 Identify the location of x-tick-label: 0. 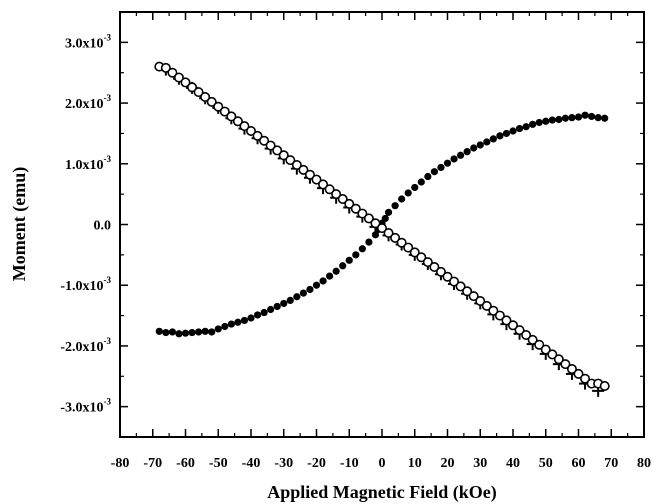
(382, 463).